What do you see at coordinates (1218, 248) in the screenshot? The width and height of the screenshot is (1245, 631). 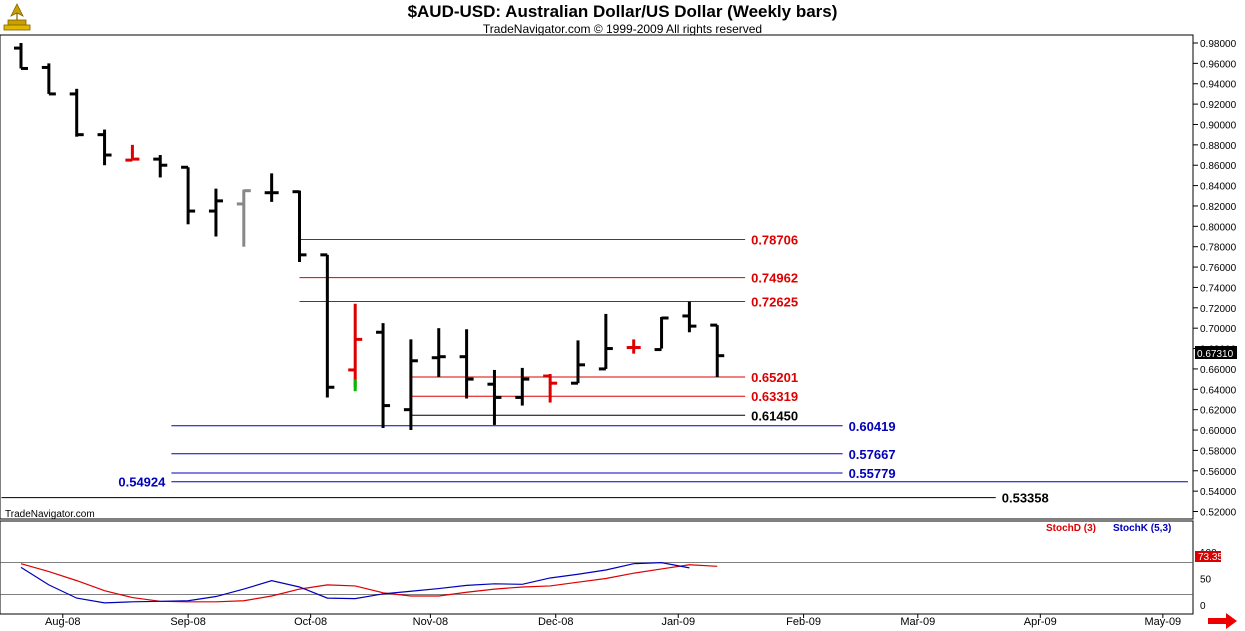 I see `price-tick-label: 0.78000` at bounding box center [1218, 248].